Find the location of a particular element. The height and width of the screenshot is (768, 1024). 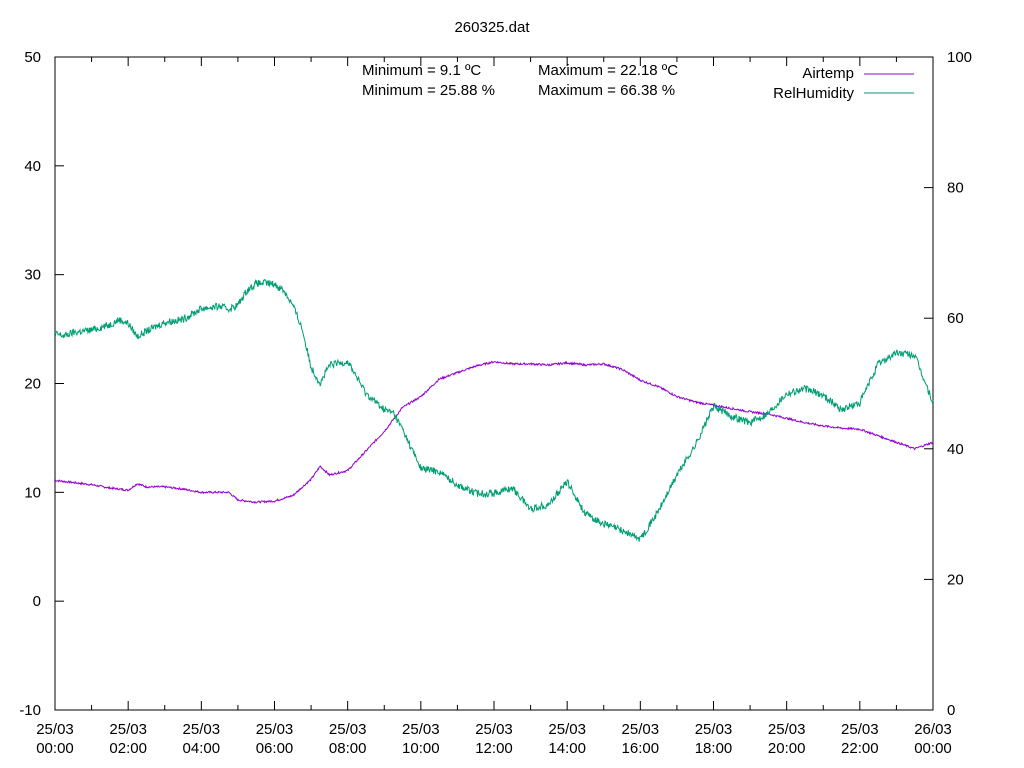

chart-title: 260325.dat is located at coordinates (492, 27).